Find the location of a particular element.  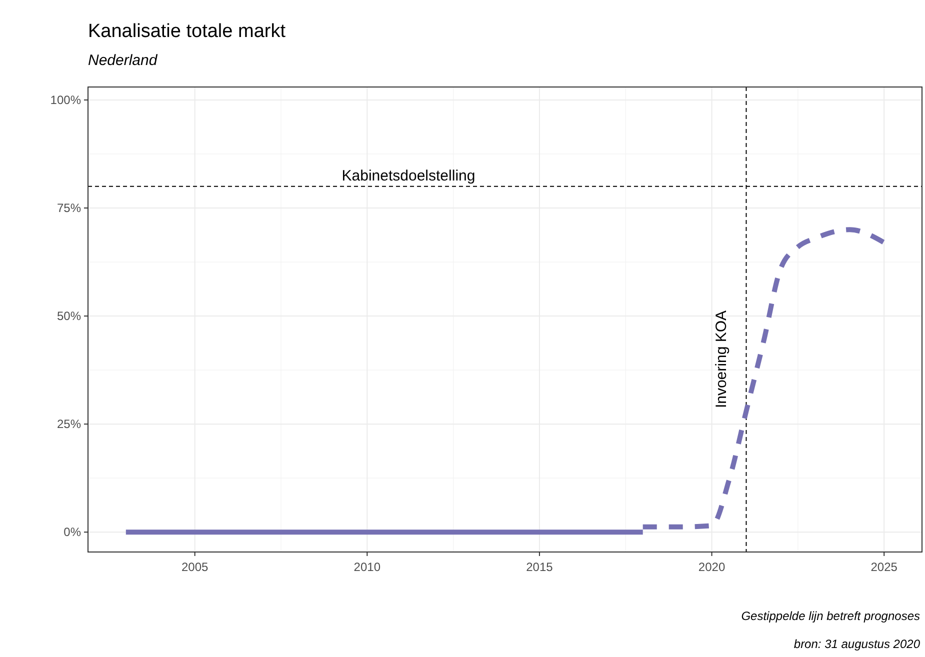

y-tick-label: 50% is located at coordinates (69, 316).